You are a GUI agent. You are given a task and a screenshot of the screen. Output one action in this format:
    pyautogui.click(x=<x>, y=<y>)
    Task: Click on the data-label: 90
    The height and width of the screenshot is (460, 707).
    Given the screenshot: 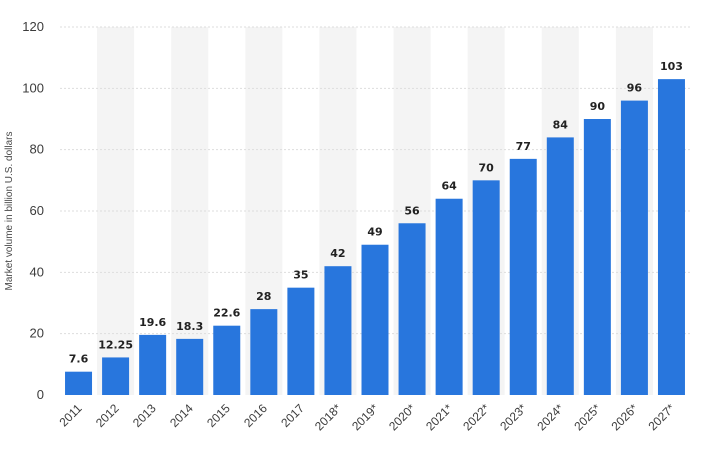 What is the action you would take?
    pyautogui.click(x=598, y=106)
    